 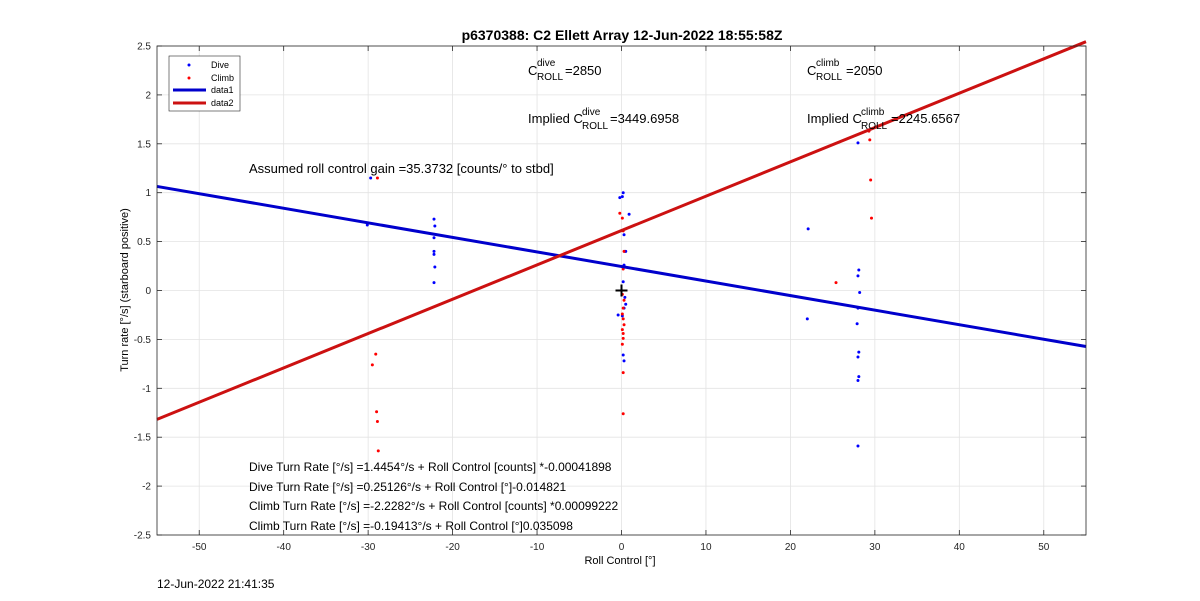 What do you see at coordinates (143, 536) in the screenshot?
I see `y-tick-label: -2.5` at bounding box center [143, 536].